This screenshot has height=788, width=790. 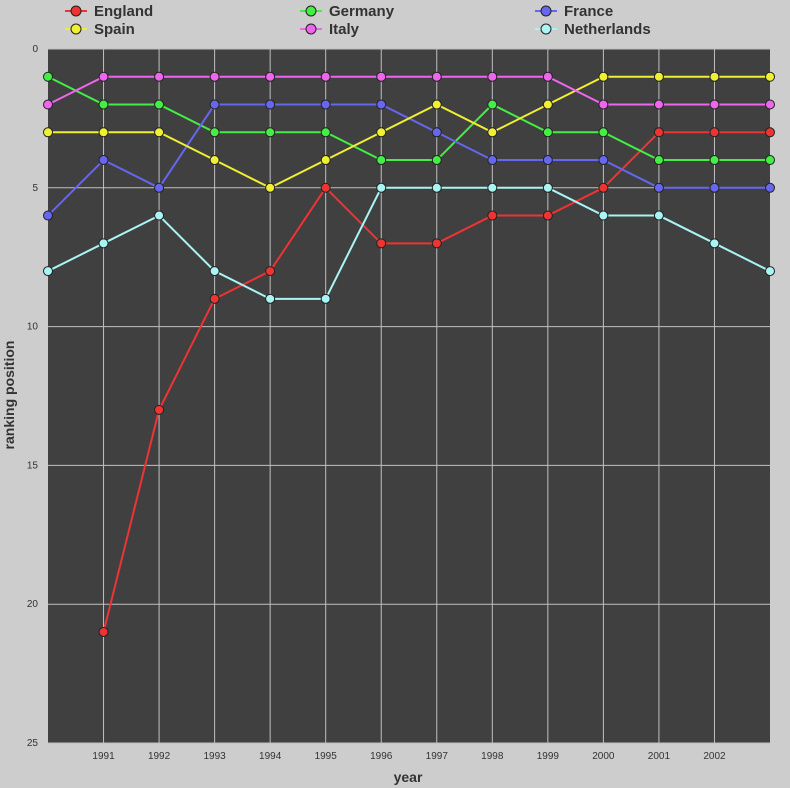 What do you see at coordinates (33, 465) in the screenshot?
I see `y-tick-label: 15` at bounding box center [33, 465].